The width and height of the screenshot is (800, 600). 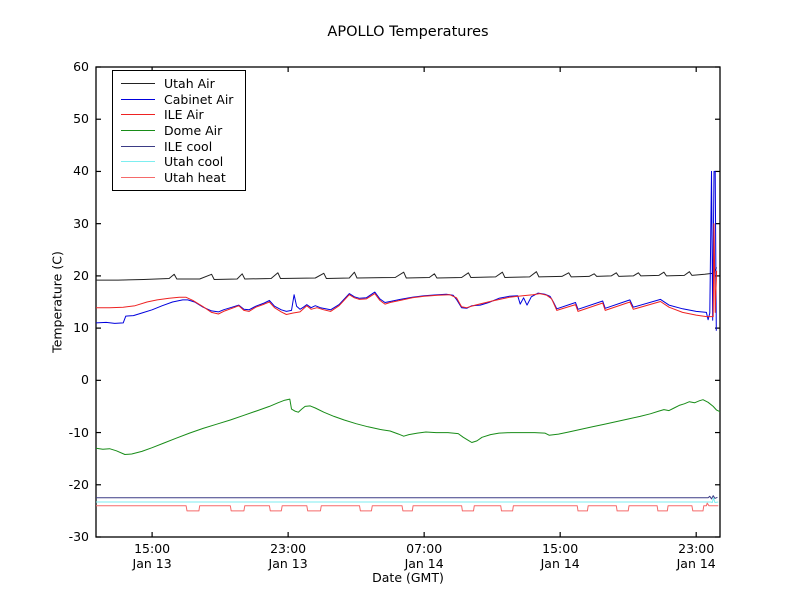 I want to click on legend-item-utah-cool: Utah cool, so click(x=177, y=162).